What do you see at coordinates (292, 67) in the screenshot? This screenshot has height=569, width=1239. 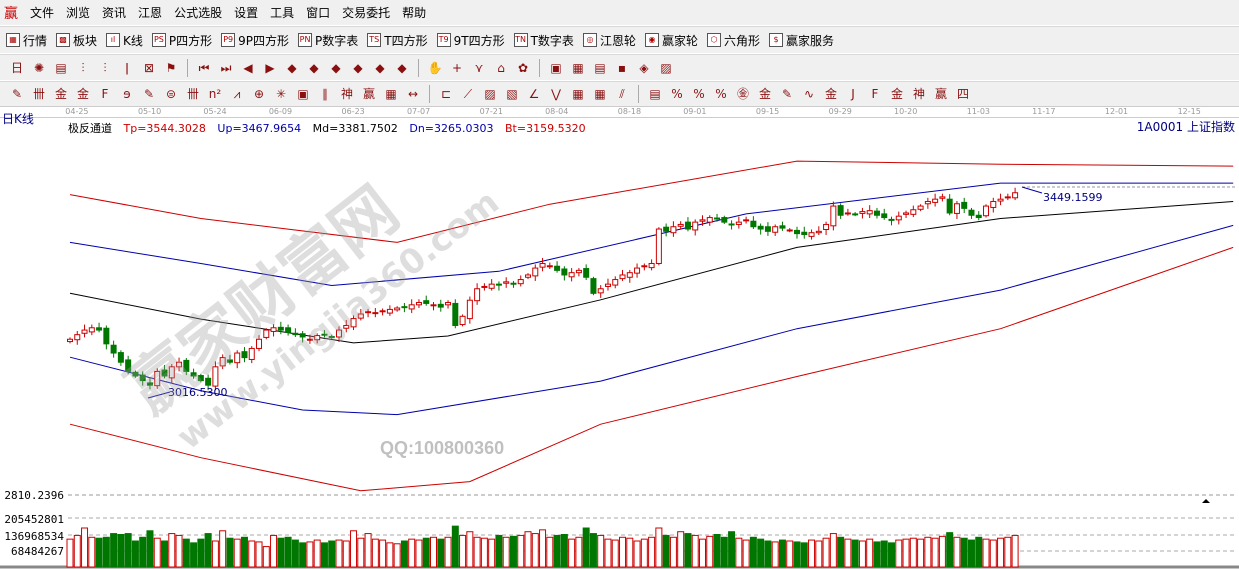 I see `nav1-icon: ◆` at bounding box center [292, 67].